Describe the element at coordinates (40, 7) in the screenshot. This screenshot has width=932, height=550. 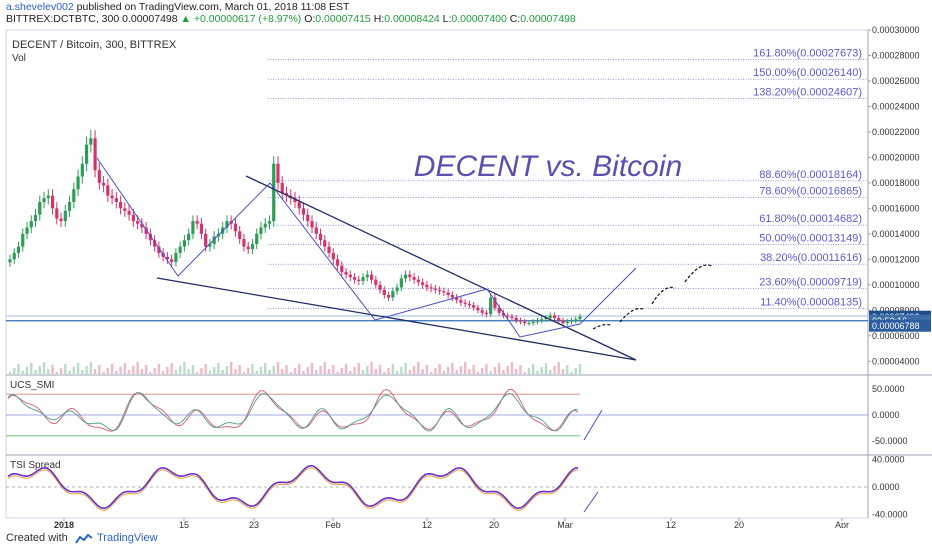
I see `author-link: a.shevelev002` at that location.